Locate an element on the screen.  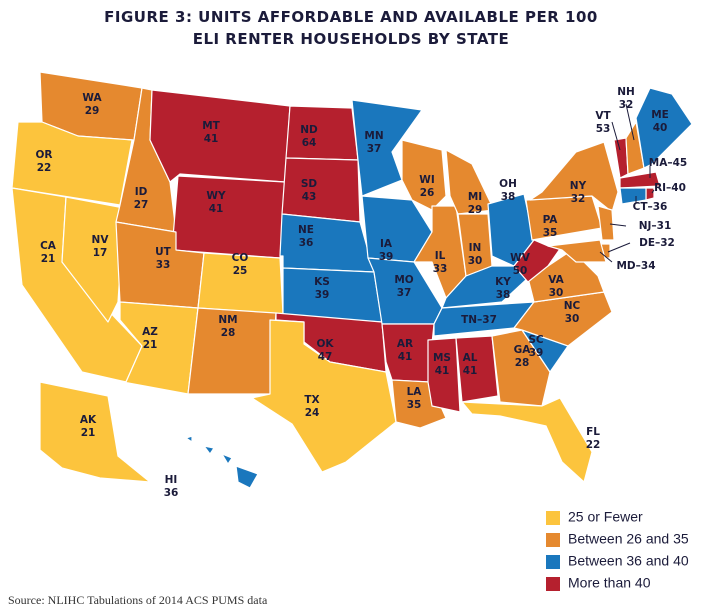
state-abbr: ND is located at coordinates (309, 130).